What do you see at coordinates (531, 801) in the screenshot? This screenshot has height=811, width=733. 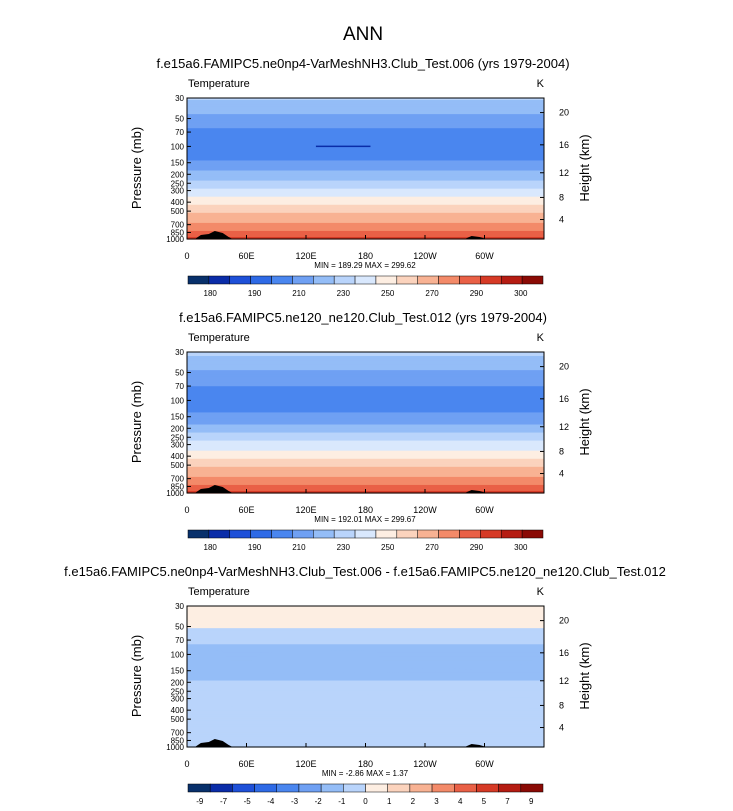 I see `colorbar-label: 9` at bounding box center [531, 801].